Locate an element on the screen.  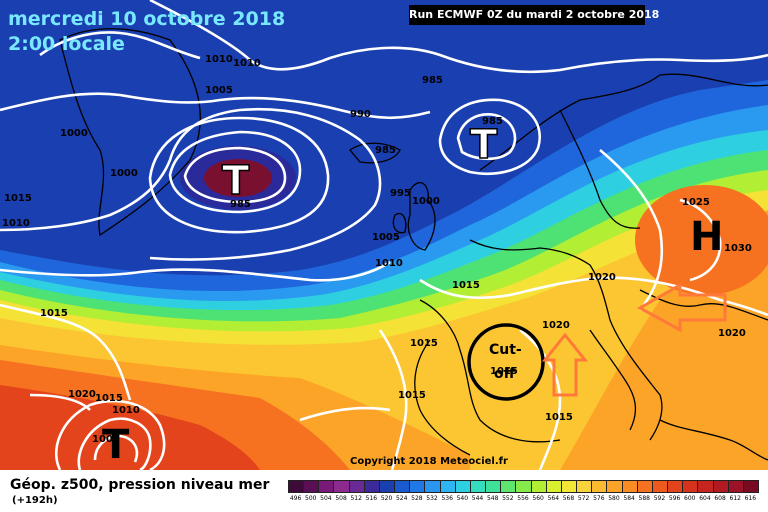
scale-tick: 512 is located at coordinates (356, 498).